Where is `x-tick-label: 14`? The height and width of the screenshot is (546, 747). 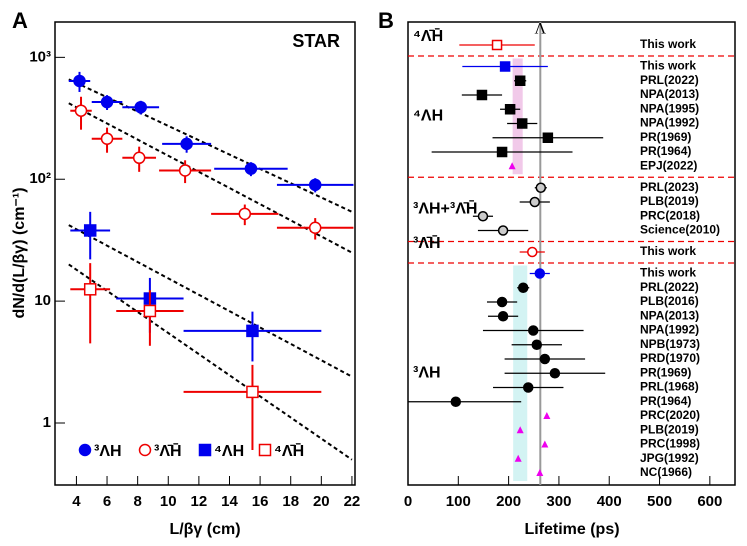 x-tick-label: 14 is located at coordinates (229, 501).